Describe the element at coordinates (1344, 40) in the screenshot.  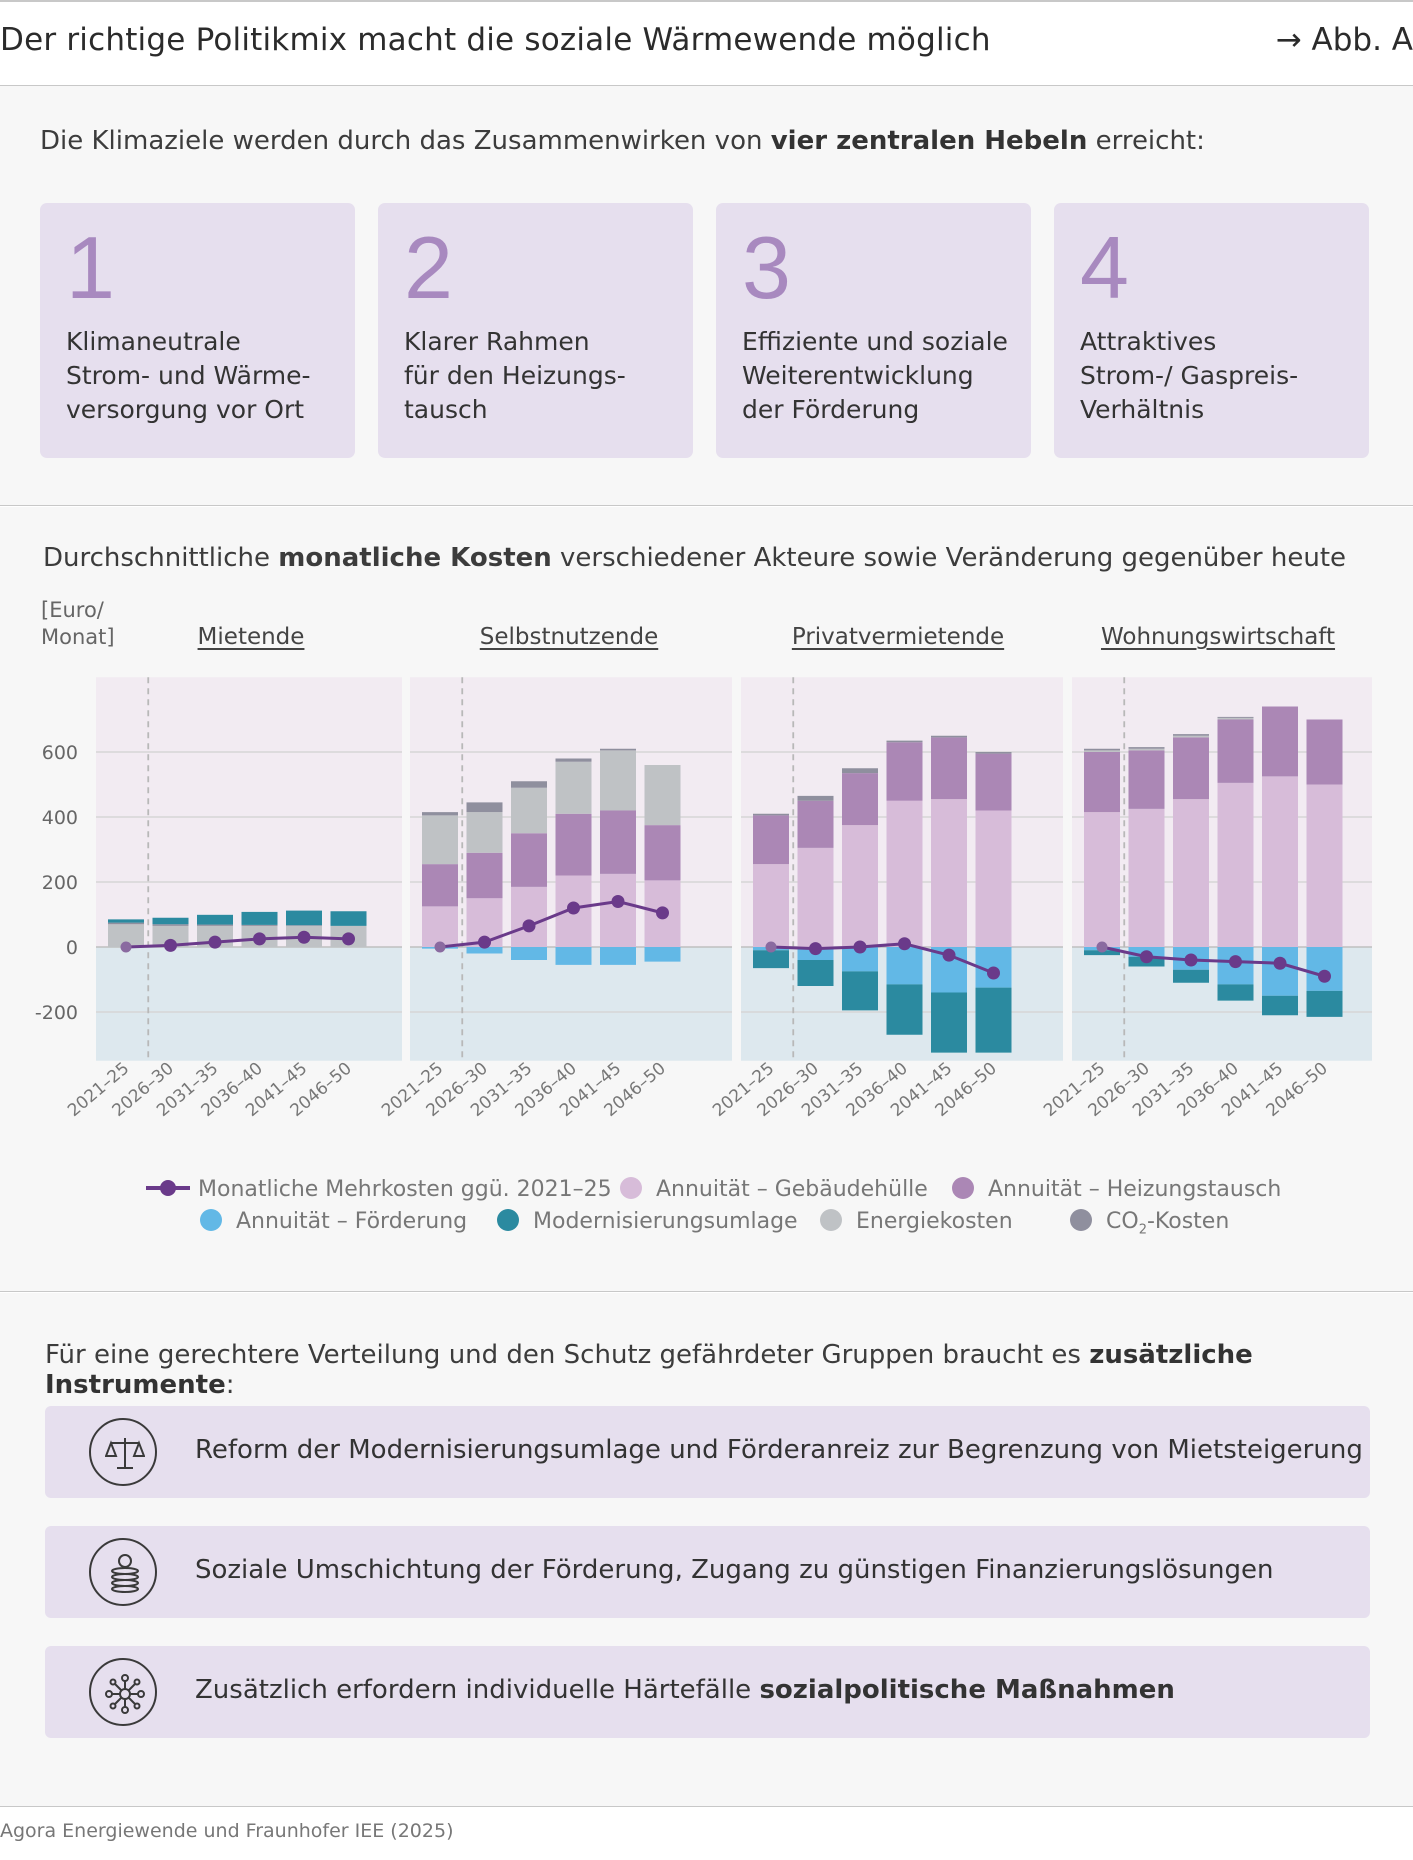
I see `figure-reference: → Abb. A` at that location.